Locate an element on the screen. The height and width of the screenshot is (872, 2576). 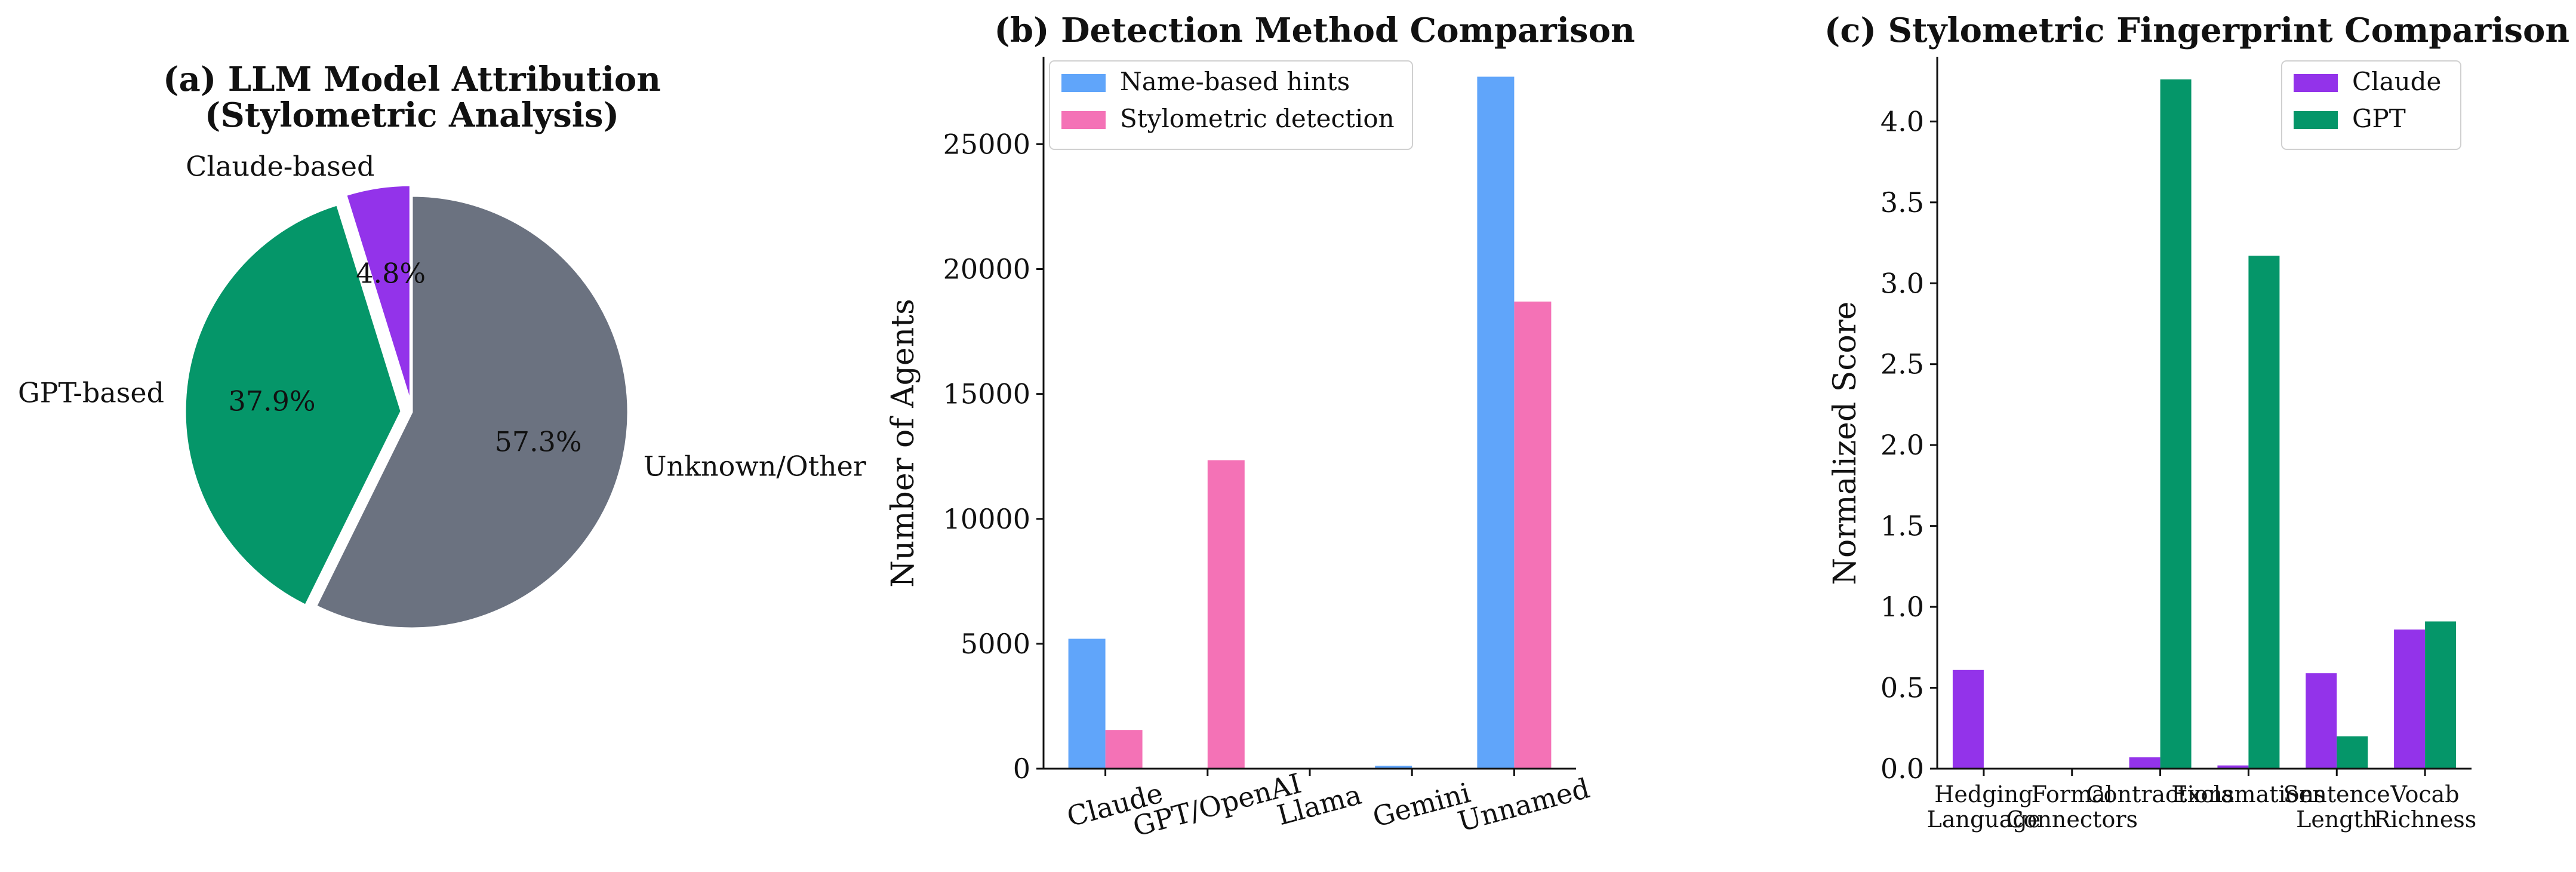
x-tick-label: Language is located at coordinates (1984, 820).